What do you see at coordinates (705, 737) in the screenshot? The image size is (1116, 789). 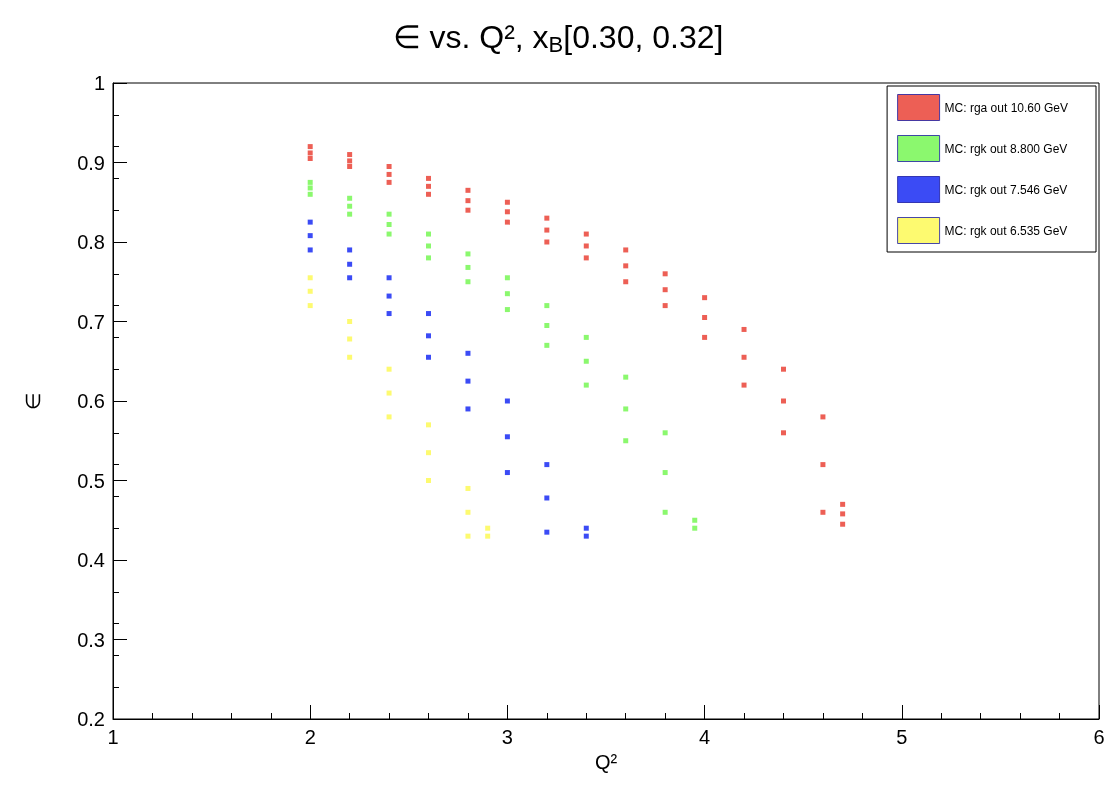 I see `x-tick-label: 4` at bounding box center [705, 737].